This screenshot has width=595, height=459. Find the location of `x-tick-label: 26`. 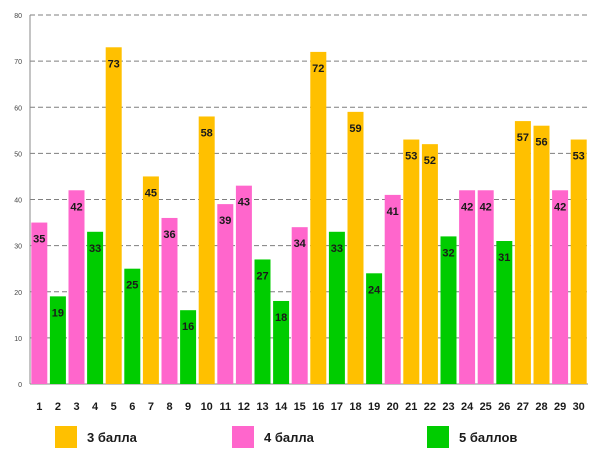

x-tick-label: 26 is located at coordinates (504, 407).